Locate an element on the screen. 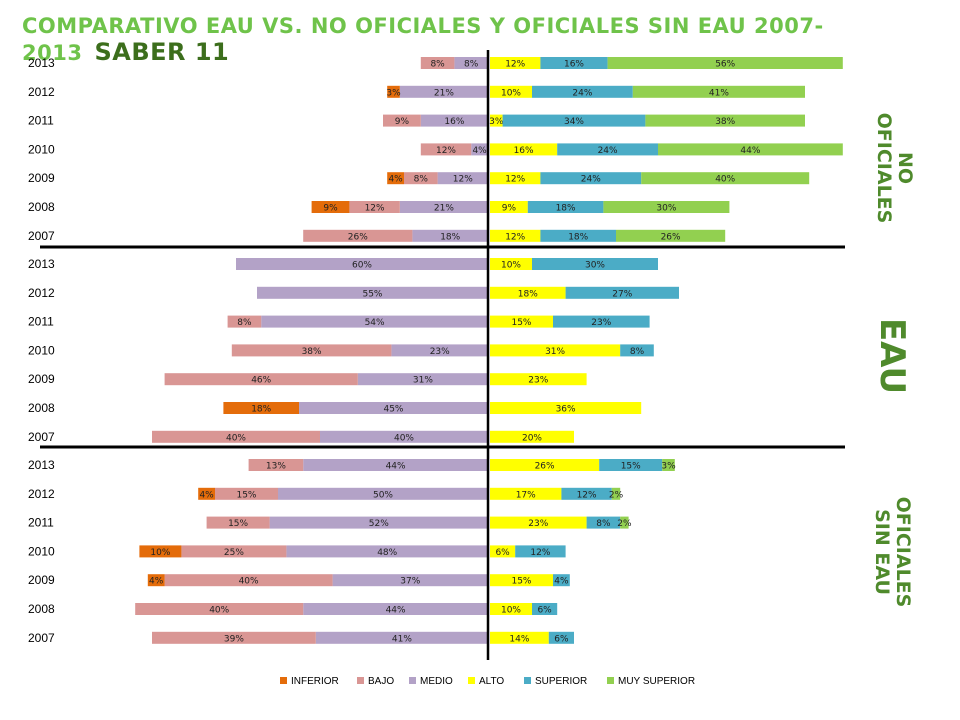  data-label: 38% is located at coordinates (725, 122).